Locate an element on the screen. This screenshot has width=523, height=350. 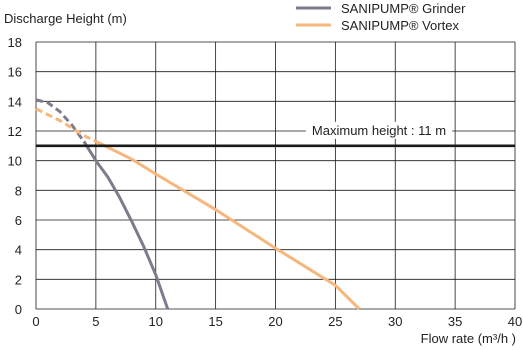
reference-layer: Maximum height : 11 m is located at coordinates (275, 134).